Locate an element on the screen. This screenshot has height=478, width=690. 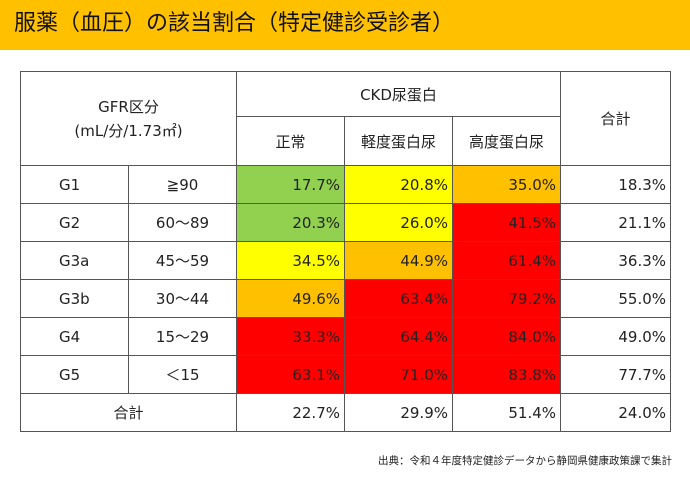
value-cell: 44.9% is located at coordinates (398, 260).